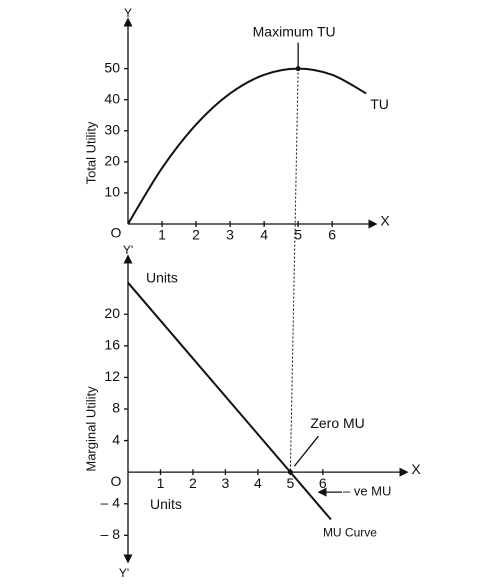  Describe the element at coordinates (379, 104) in the screenshot. I see `series-label: TU` at that location.